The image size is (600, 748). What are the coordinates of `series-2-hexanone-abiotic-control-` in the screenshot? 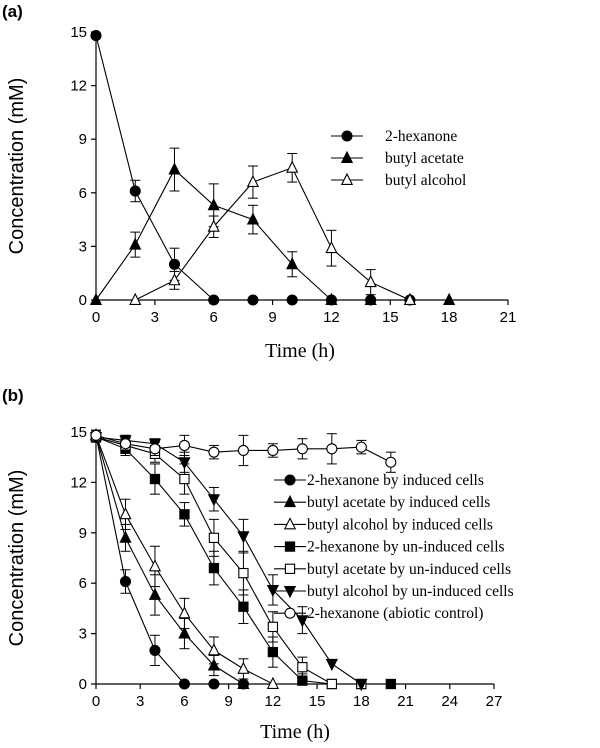 It's located at (243, 451).